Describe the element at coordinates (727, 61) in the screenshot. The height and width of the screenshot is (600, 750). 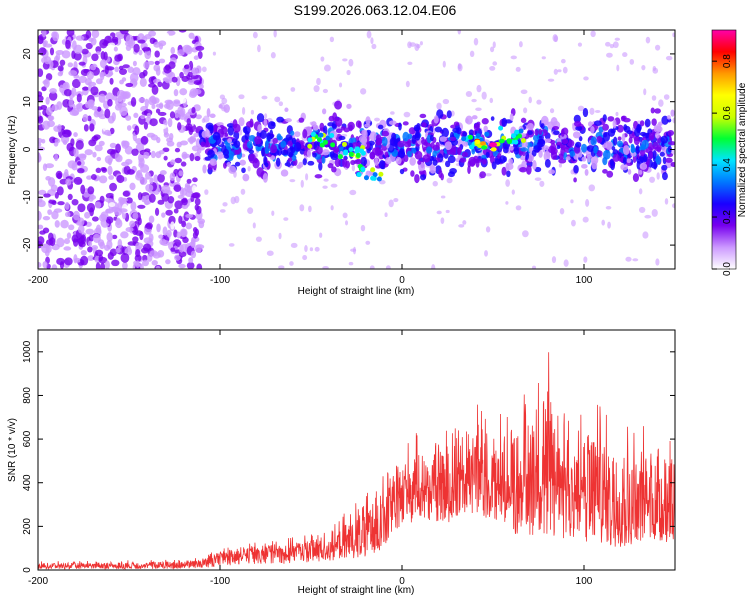
I see `colorbar-tick-label: 0.8` at that location.